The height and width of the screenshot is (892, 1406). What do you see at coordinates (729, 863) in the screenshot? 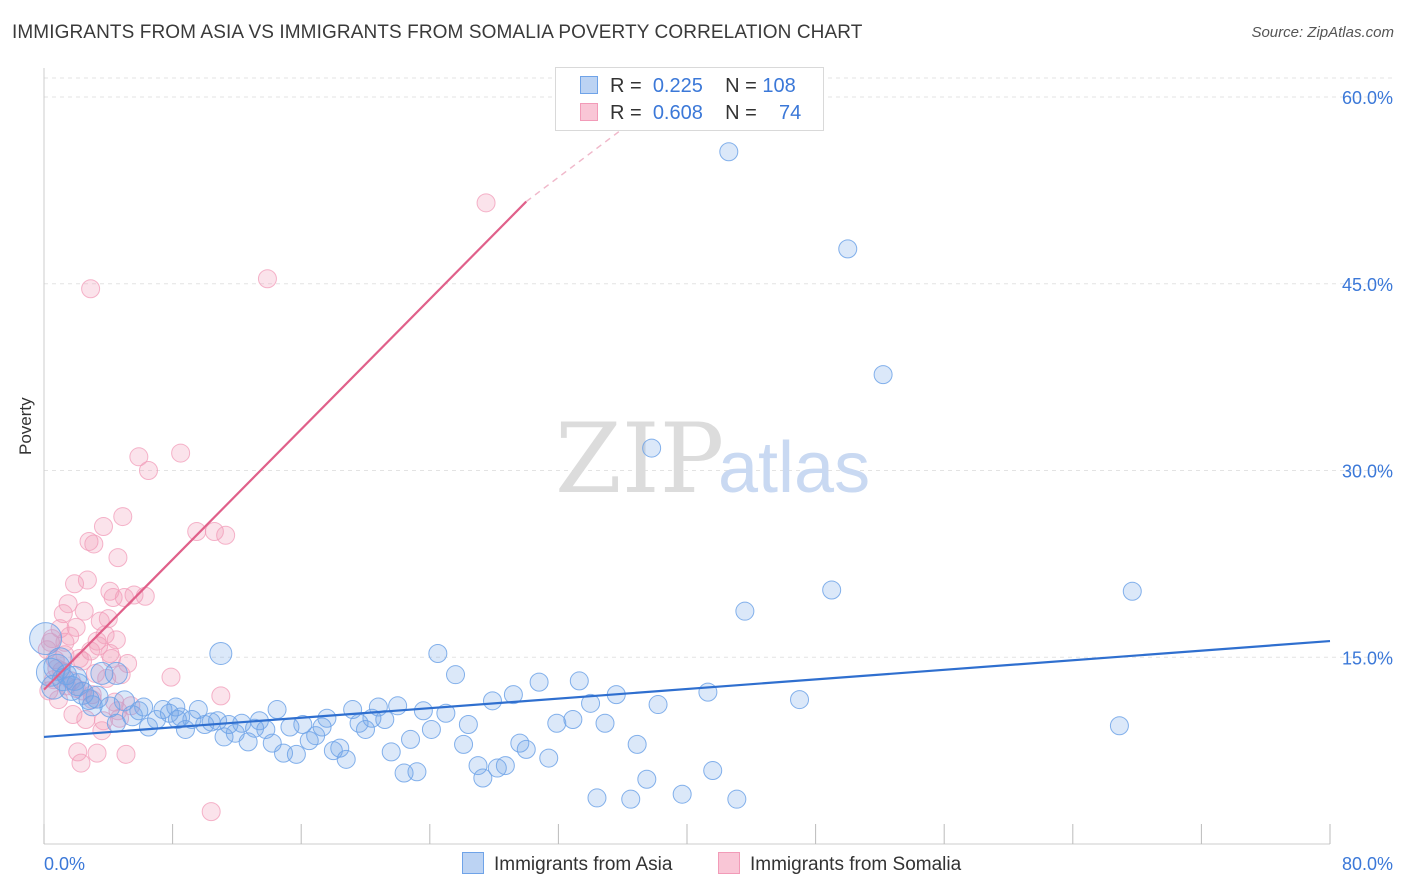
I see `somalia-legend-swatch` at bounding box center [729, 863].